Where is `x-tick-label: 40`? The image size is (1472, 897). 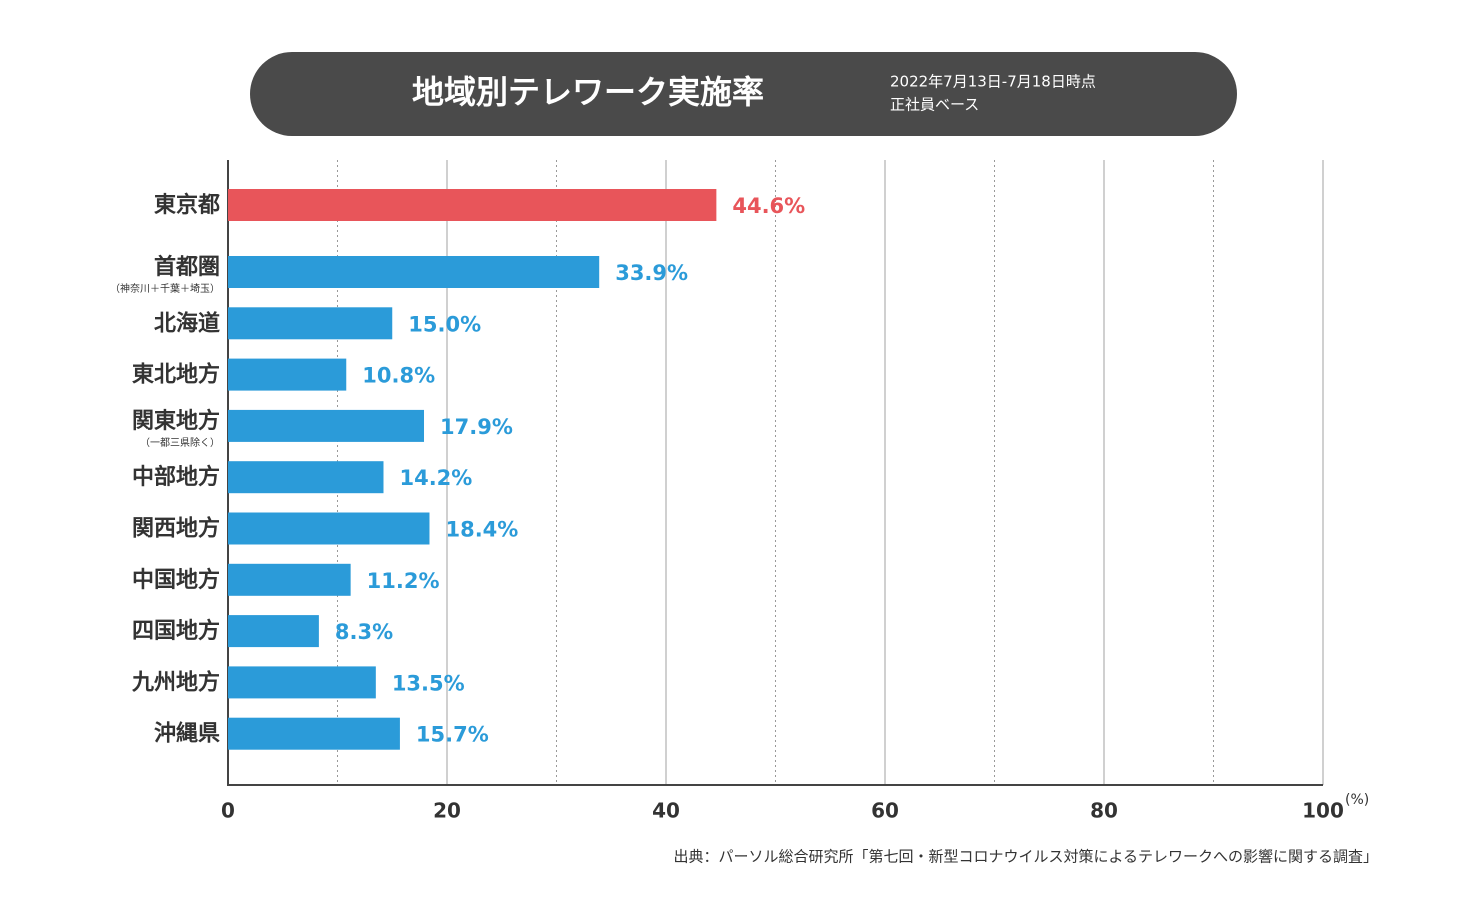 x-tick-label: 40 is located at coordinates (666, 811).